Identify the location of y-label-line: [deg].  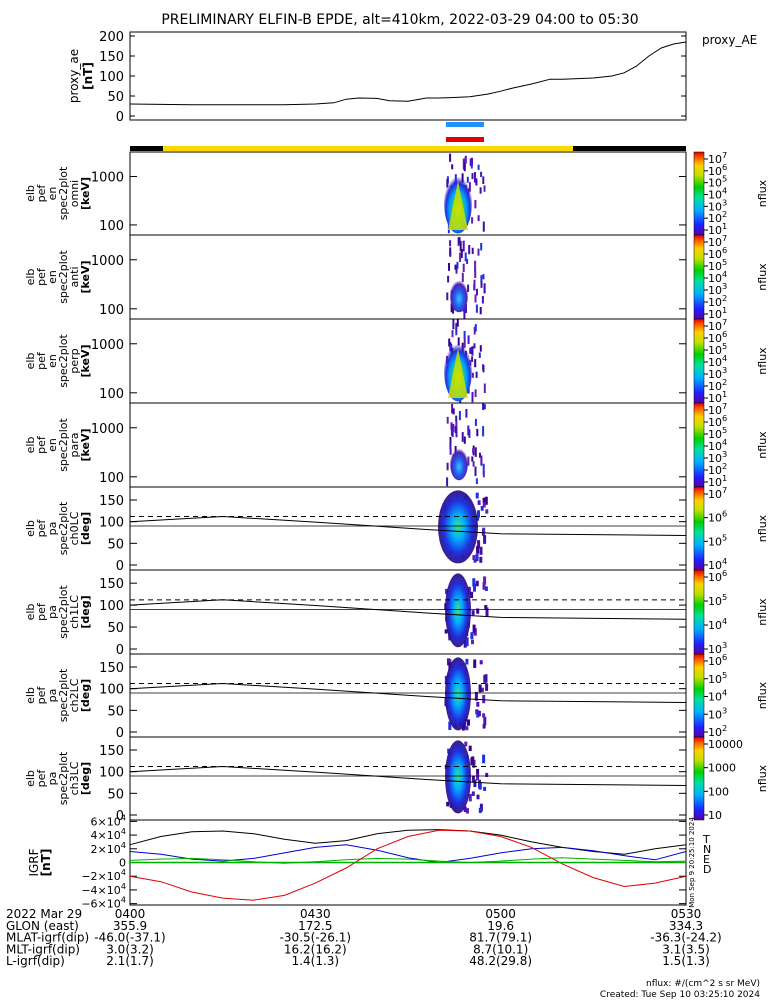
(85, 695).